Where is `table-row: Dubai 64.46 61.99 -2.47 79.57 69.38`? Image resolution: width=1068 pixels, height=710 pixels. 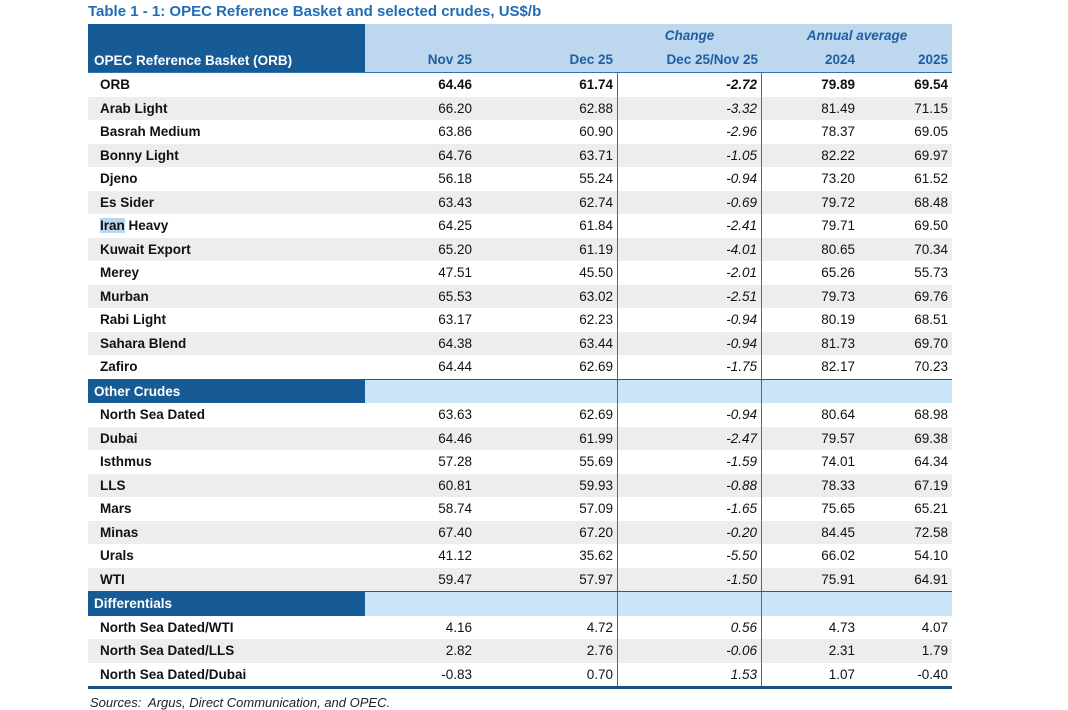 table-row: Dubai 64.46 61.99 -2.47 79.57 69.38 is located at coordinates (520, 438).